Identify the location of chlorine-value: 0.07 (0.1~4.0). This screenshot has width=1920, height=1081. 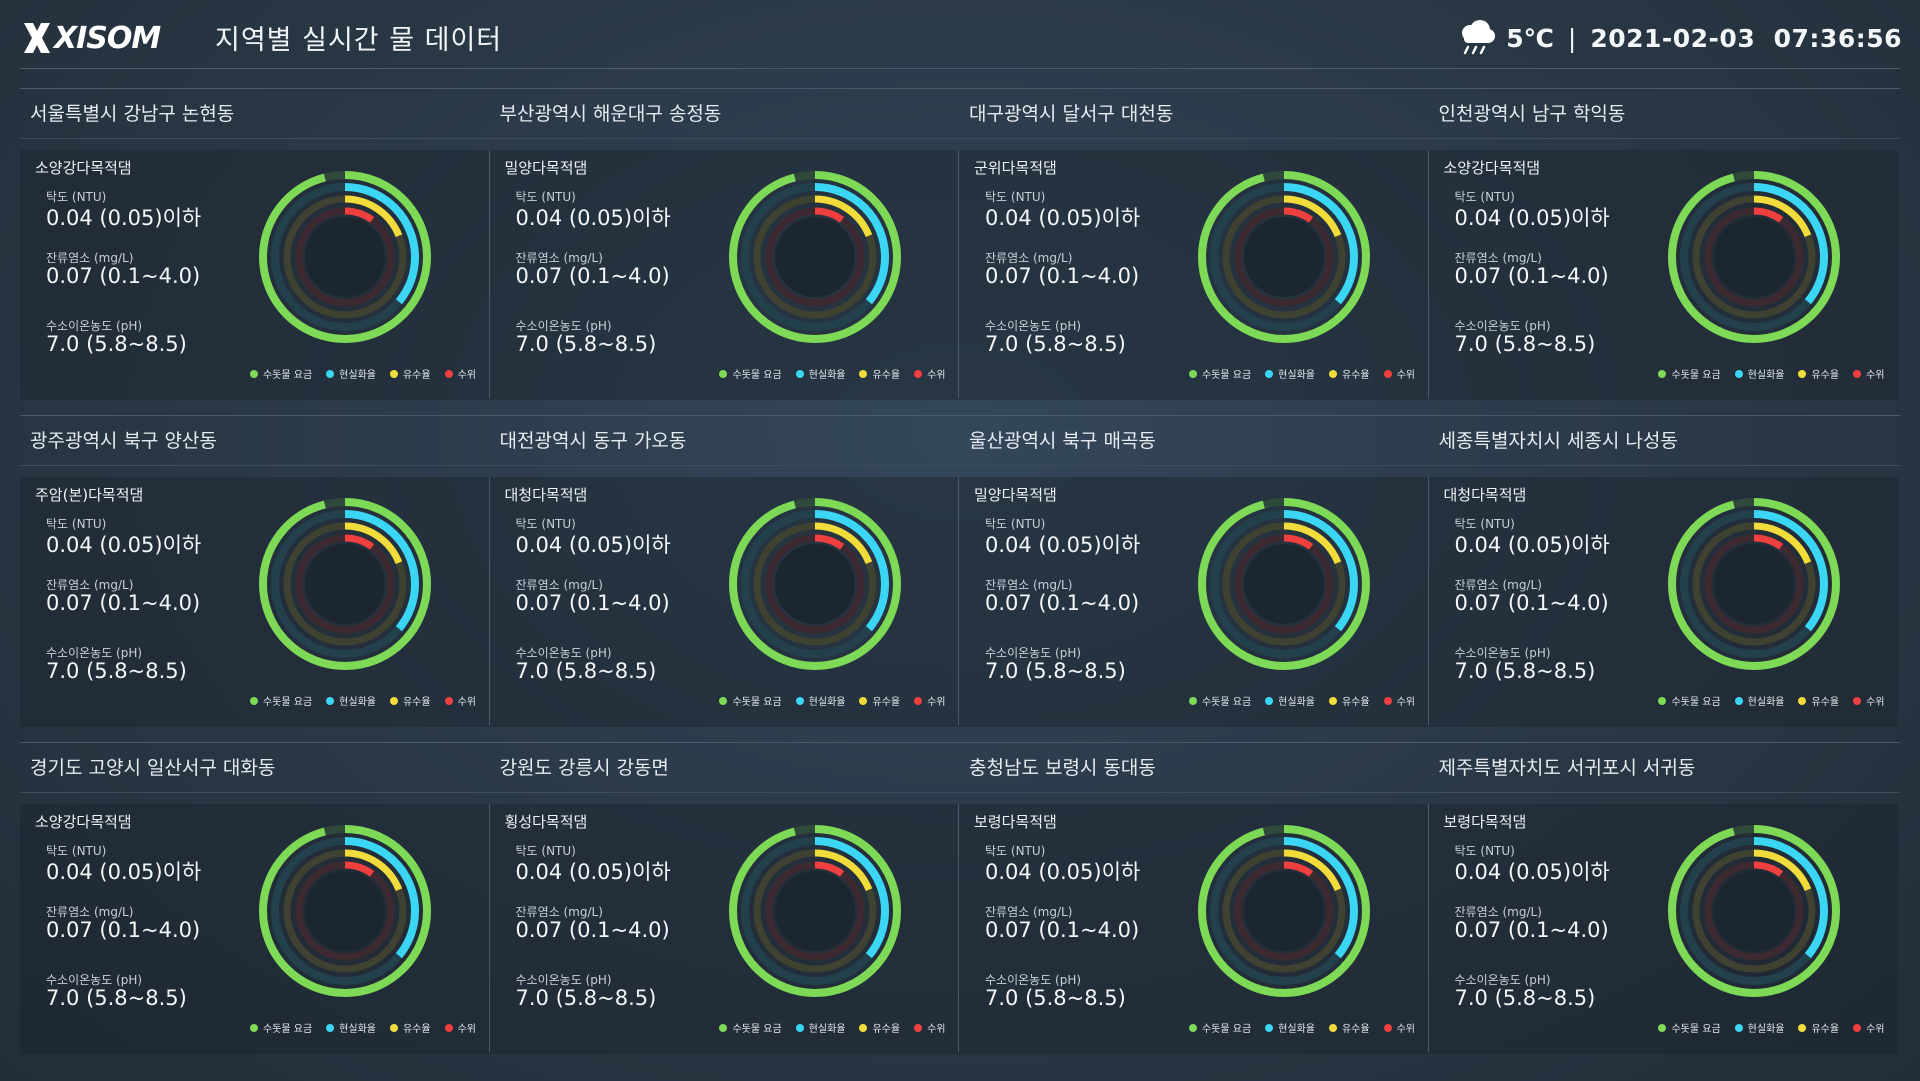
(1062, 930).